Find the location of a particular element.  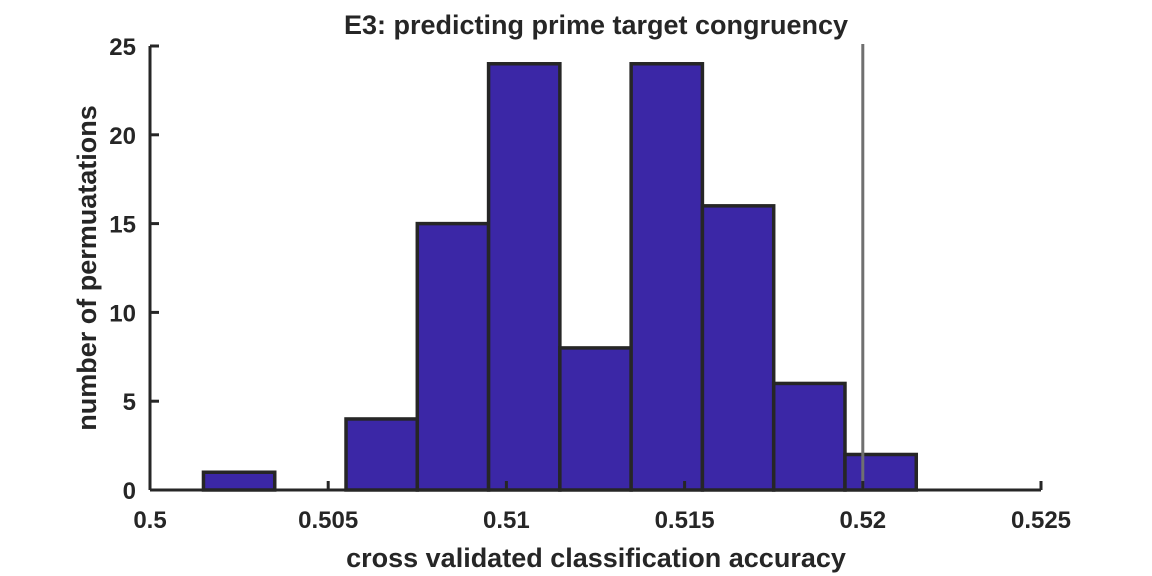

x-tick-label: 0.505 is located at coordinates (328, 520).